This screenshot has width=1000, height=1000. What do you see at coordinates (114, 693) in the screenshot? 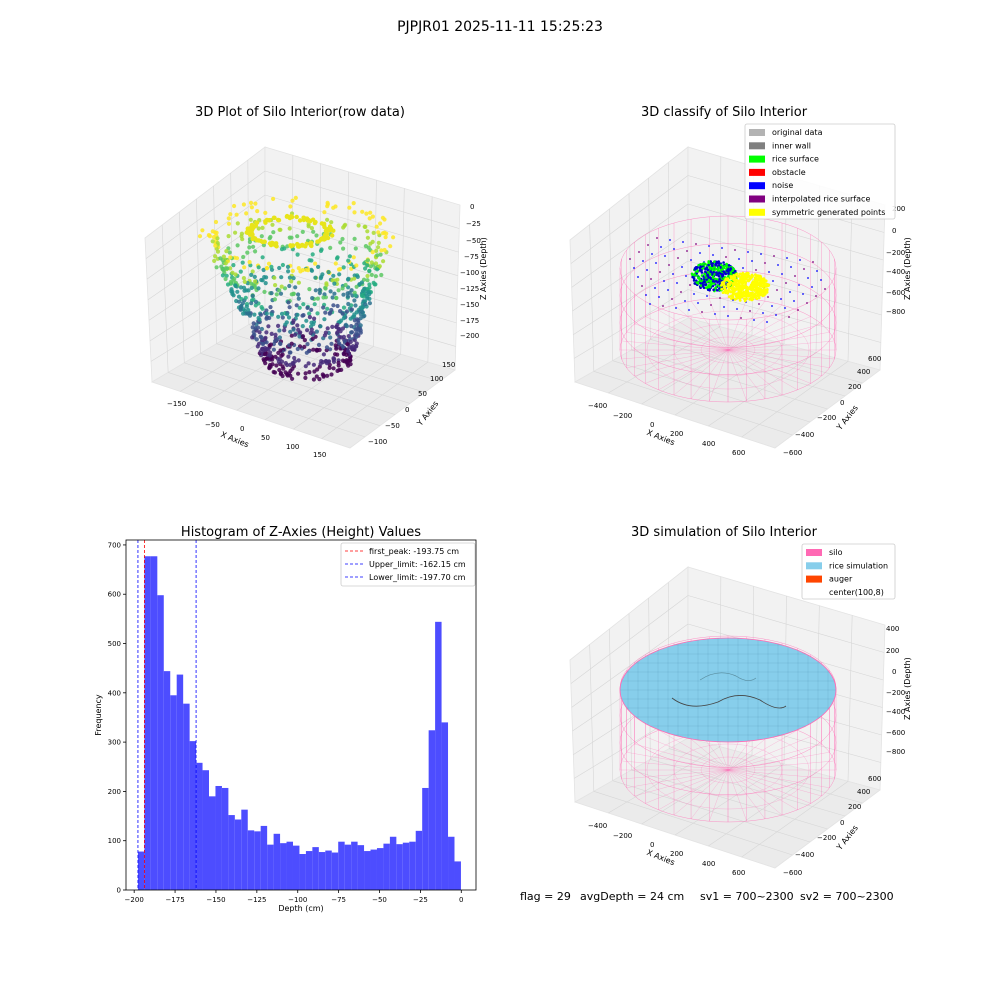
I see `histogram-y-tick-label: 400` at bounding box center [114, 693].